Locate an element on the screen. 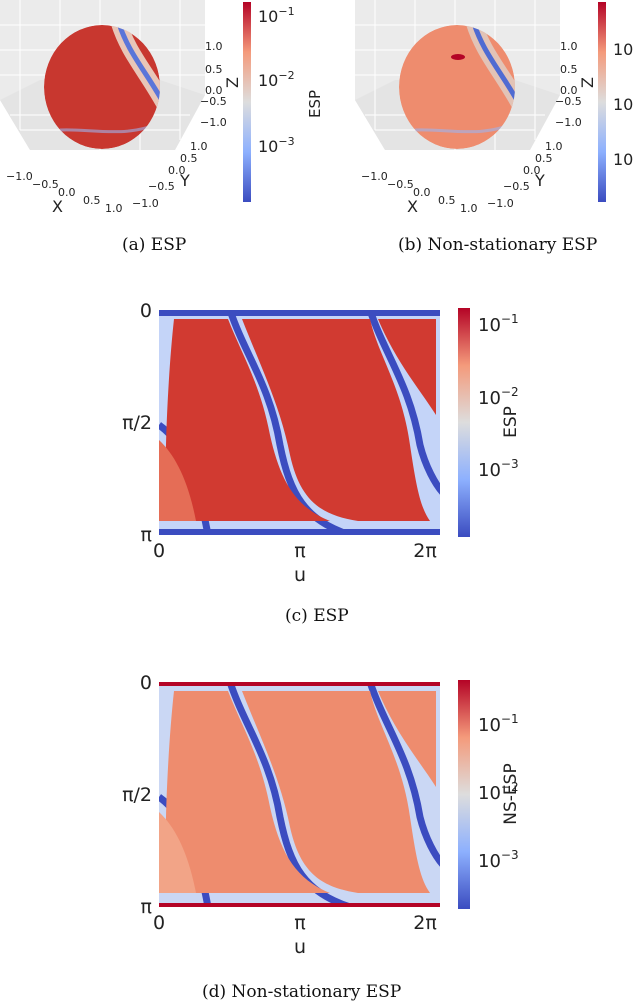 Image resolution: width=640 pixels, height=1007 pixels. colorbar-ticks: 10 10 10 is located at coordinates (623, 104).